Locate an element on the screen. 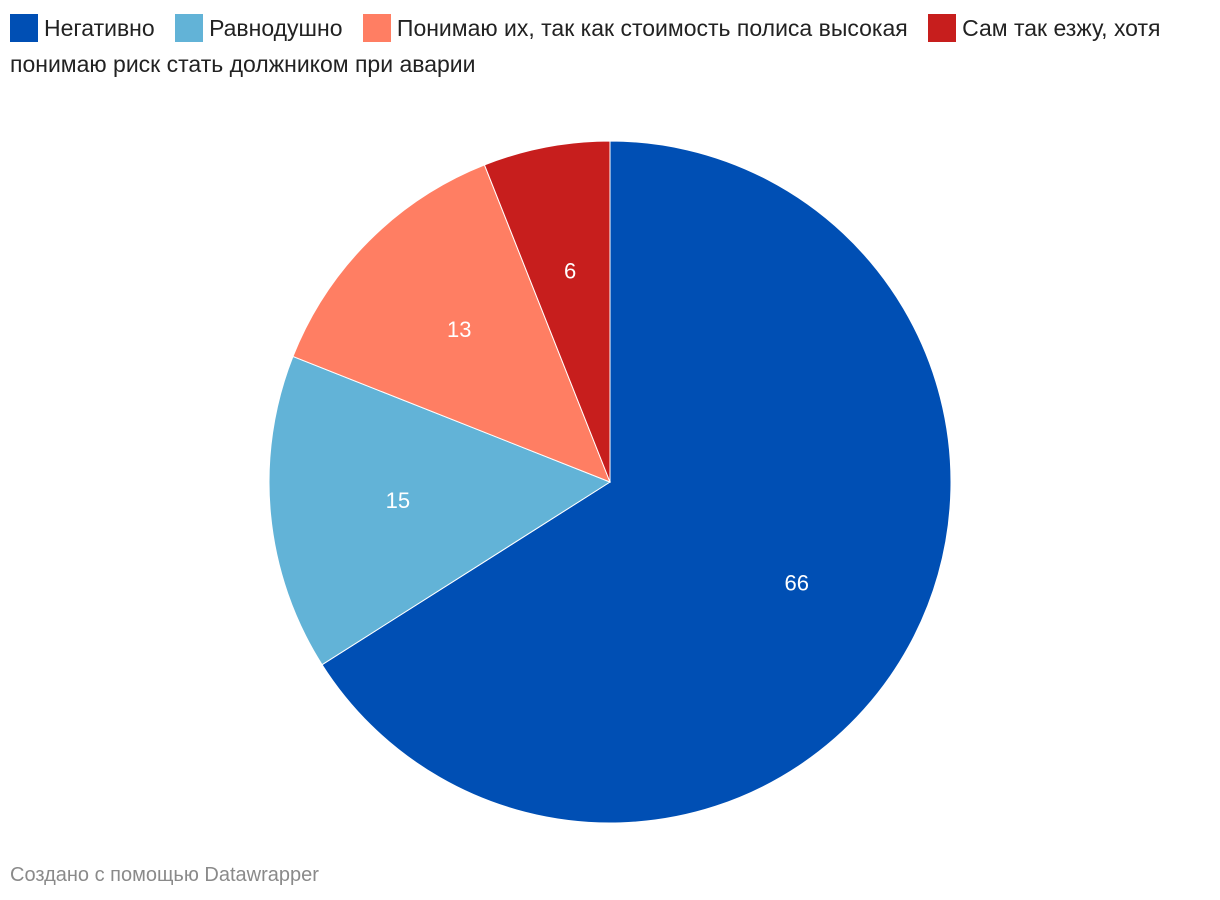  legend-label: Равнодушно is located at coordinates (276, 28).